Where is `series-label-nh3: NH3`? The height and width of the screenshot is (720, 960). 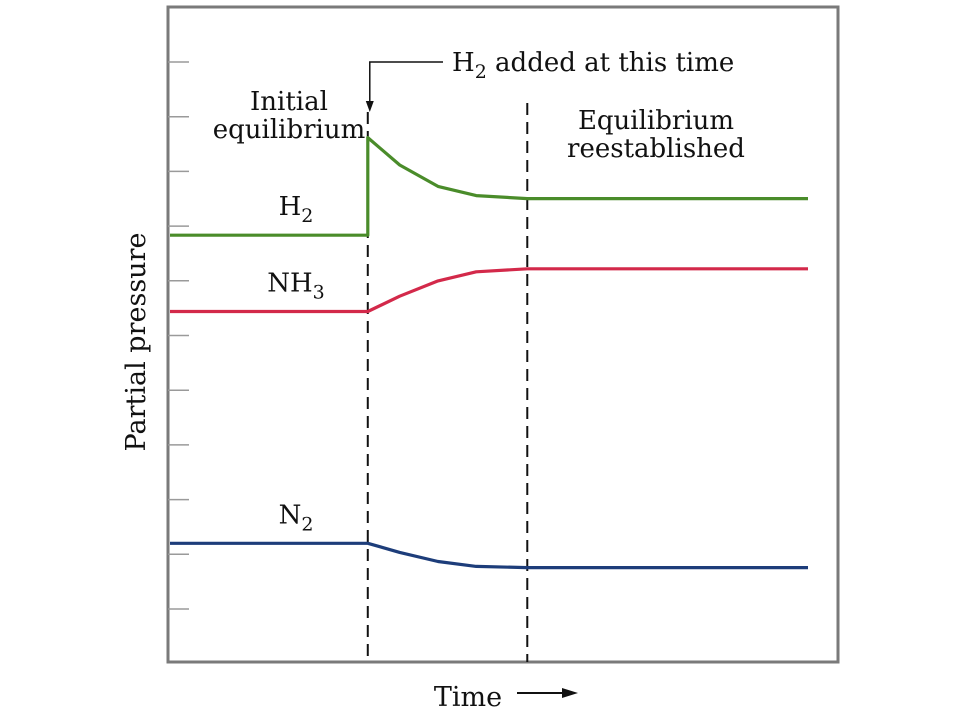 series-label-nh3: NH3 is located at coordinates (296, 285).